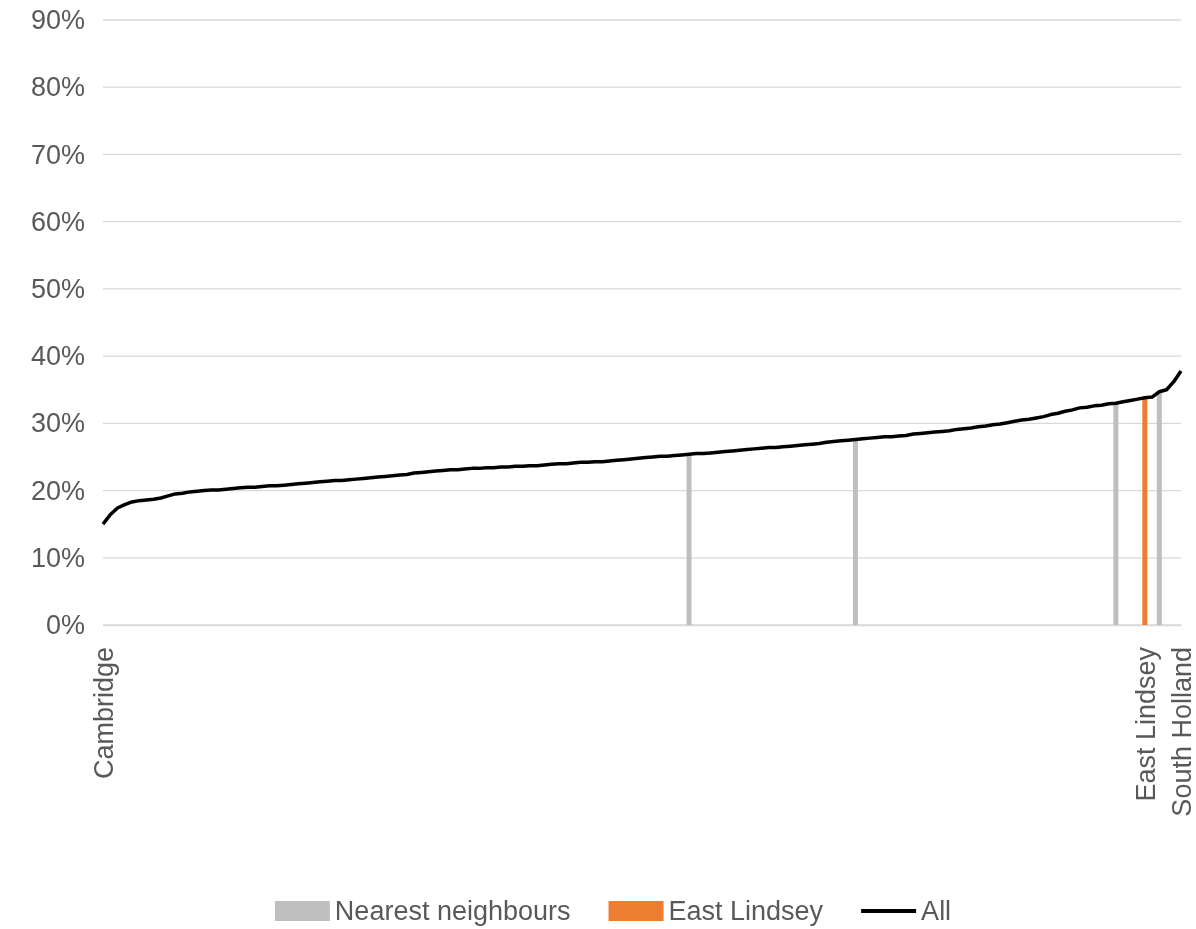  What do you see at coordinates (57, 490) in the screenshot?
I see `y-tick-label: 20%` at bounding box center [57, 490].